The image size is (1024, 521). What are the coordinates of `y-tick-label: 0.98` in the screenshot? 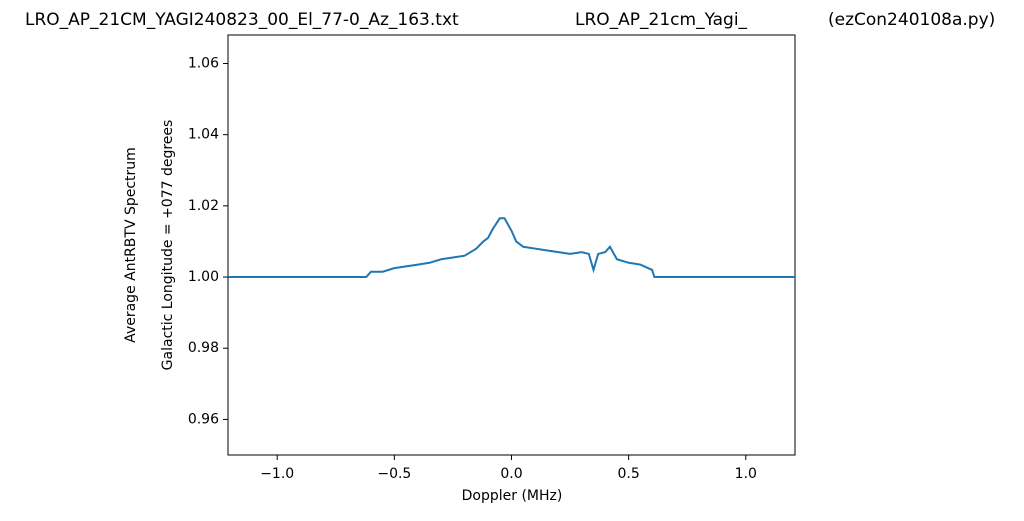 It's located at (203, 348).